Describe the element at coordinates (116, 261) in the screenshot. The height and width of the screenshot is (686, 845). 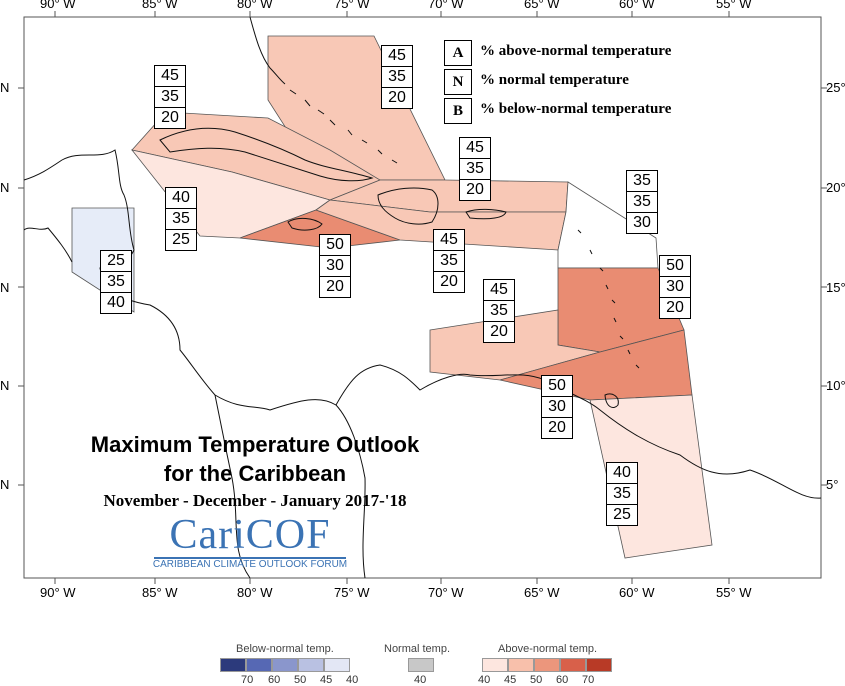
I see `prob-above: 25` at that location.